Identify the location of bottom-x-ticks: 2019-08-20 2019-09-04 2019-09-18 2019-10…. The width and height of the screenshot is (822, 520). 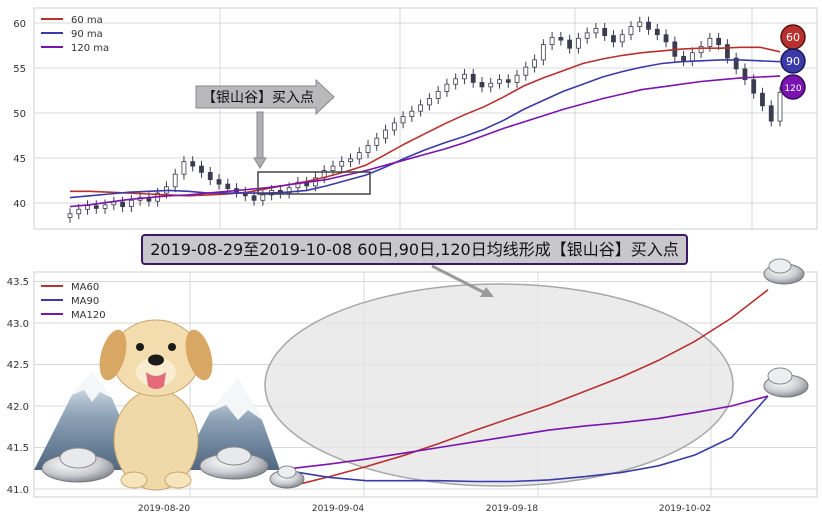
(424, 509).